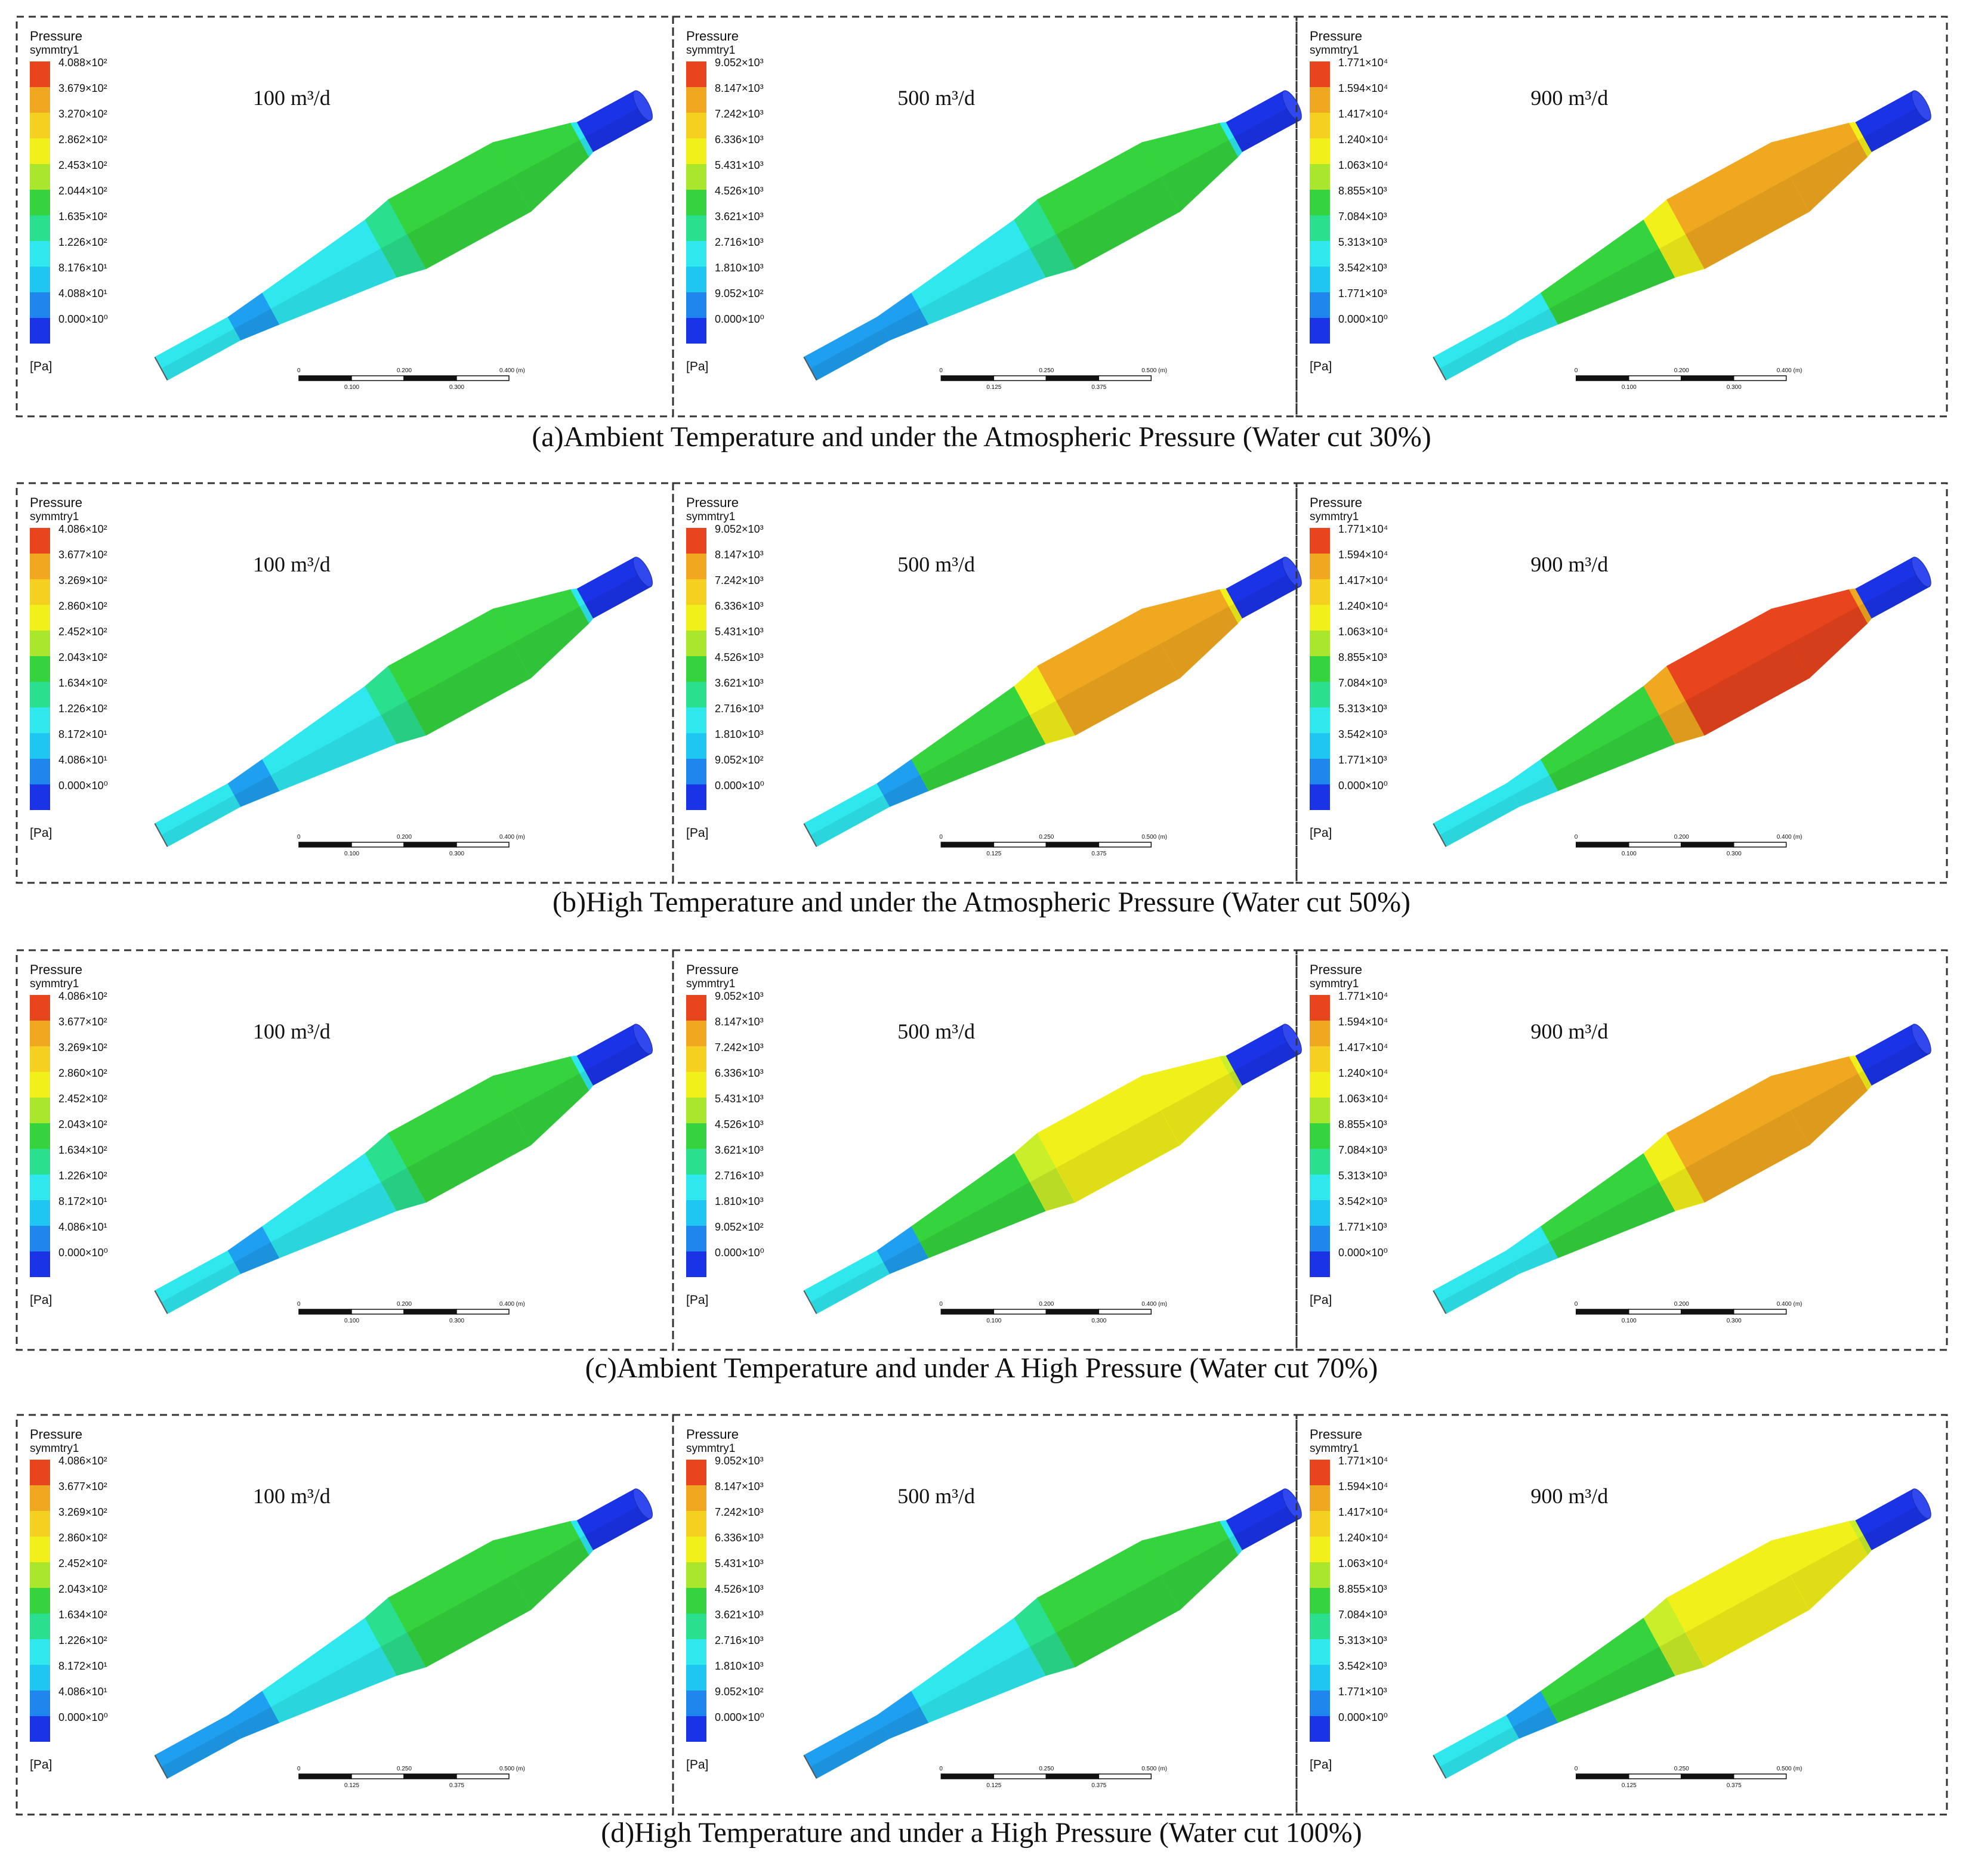  What do you see at coordinates (82, 1486) in the screenshot?
I see `colorbar-tick-label: 3.677×10²` at bounding box center [82, 1486].